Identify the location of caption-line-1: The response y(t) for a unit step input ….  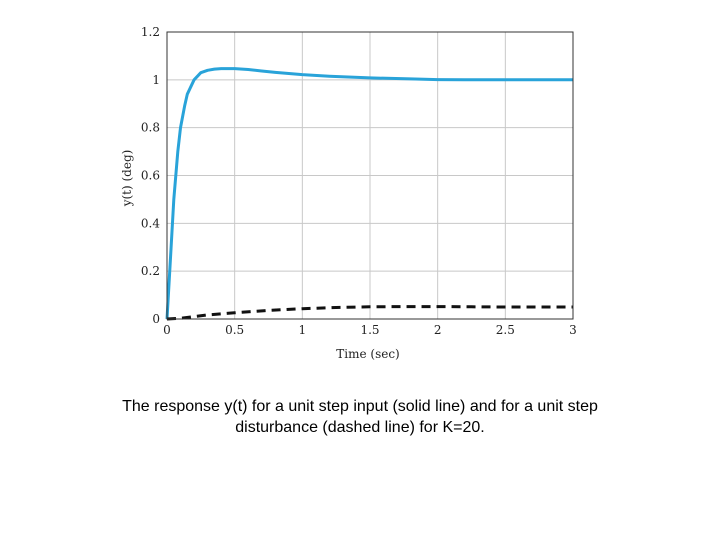
(360, 406).